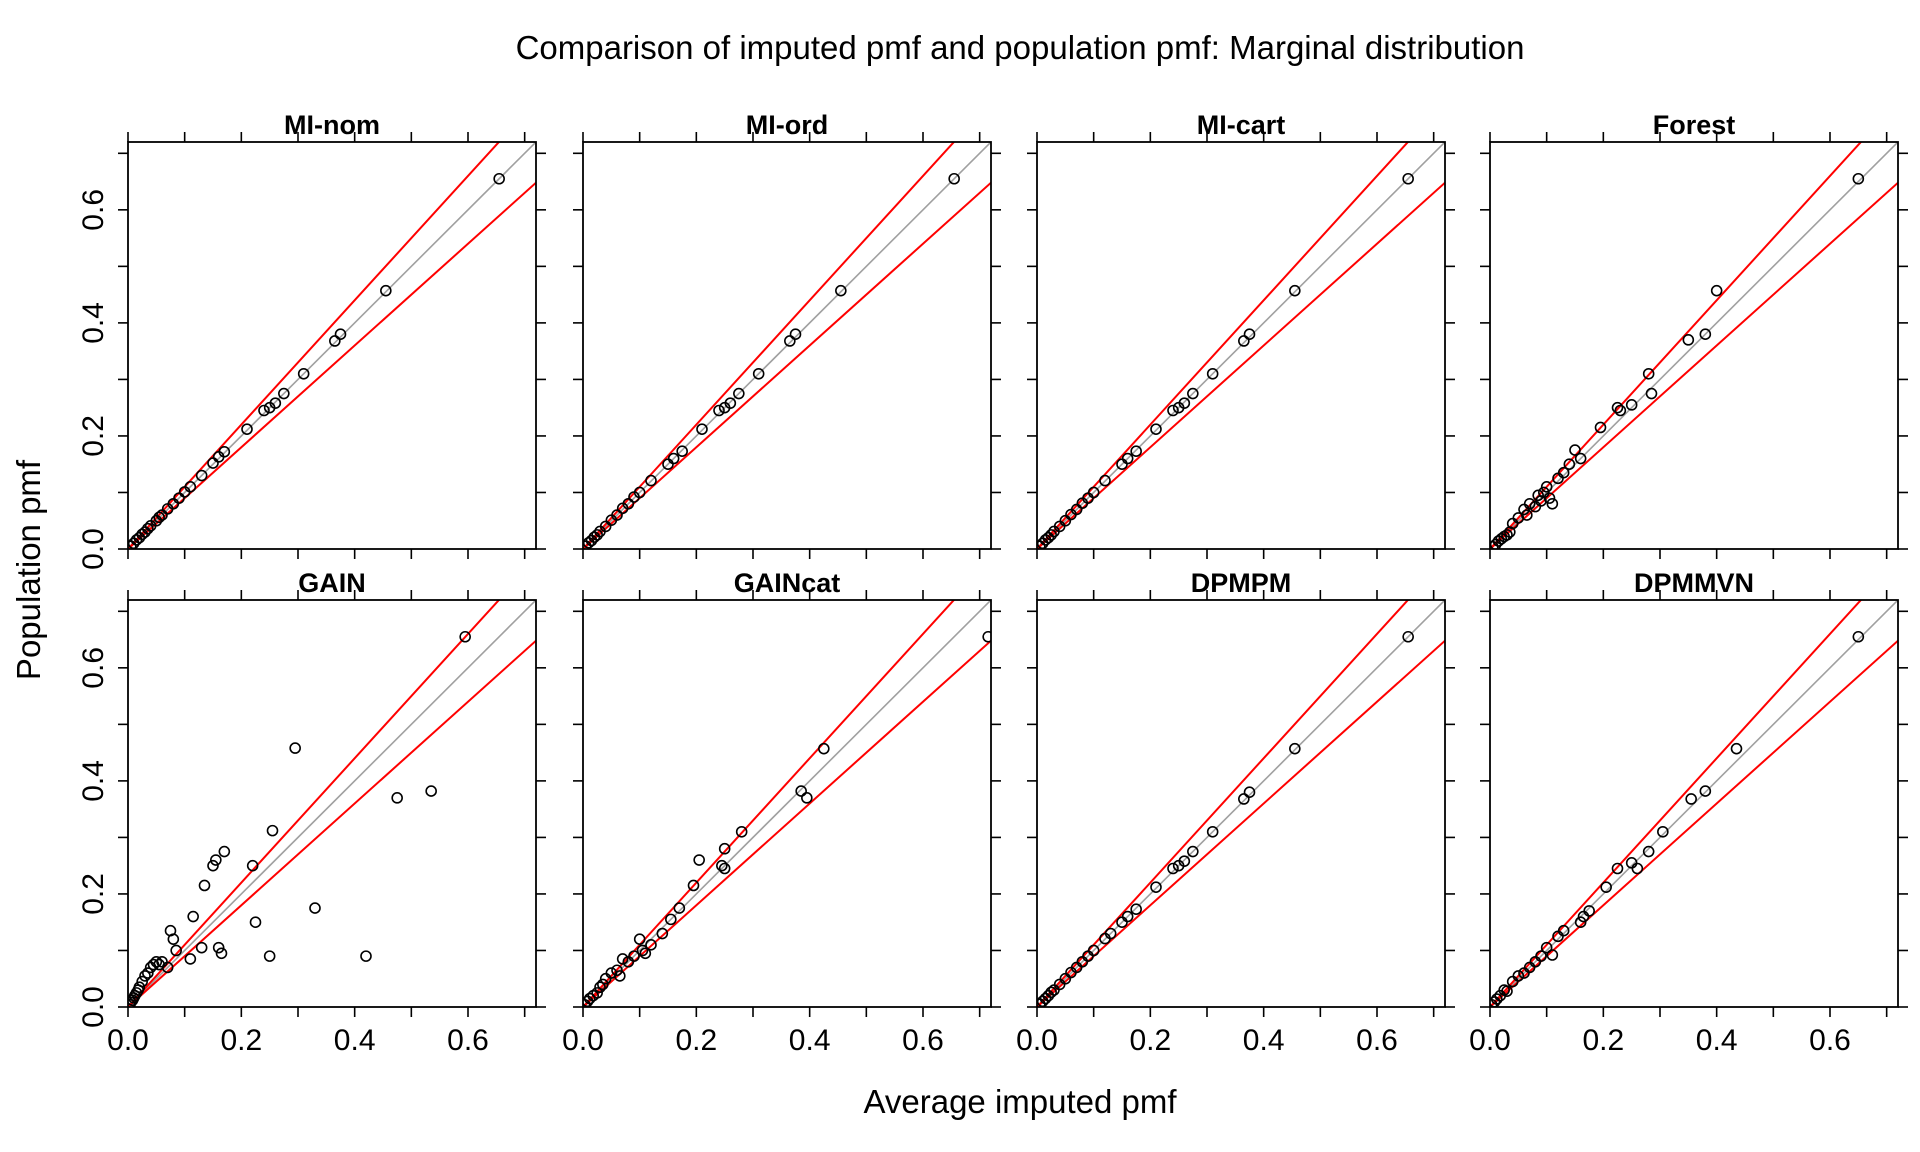 The width and height of the screenshot is (1920, 1152). Describe the element at coordinates (1377, 1040) in the screenshot. I see `x-tick-label: 0.6` at that location.